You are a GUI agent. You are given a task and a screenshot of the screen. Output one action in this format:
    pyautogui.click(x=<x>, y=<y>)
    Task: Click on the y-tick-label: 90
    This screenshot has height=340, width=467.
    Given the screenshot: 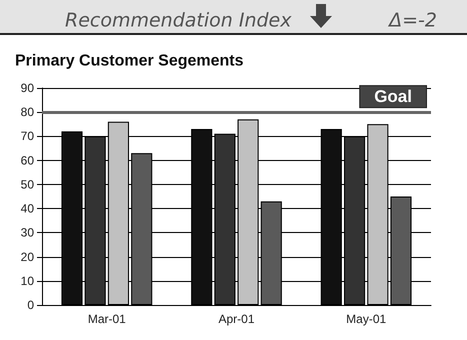 What is the action you would take?
    pyautogui.click(x=27, y=88)
    